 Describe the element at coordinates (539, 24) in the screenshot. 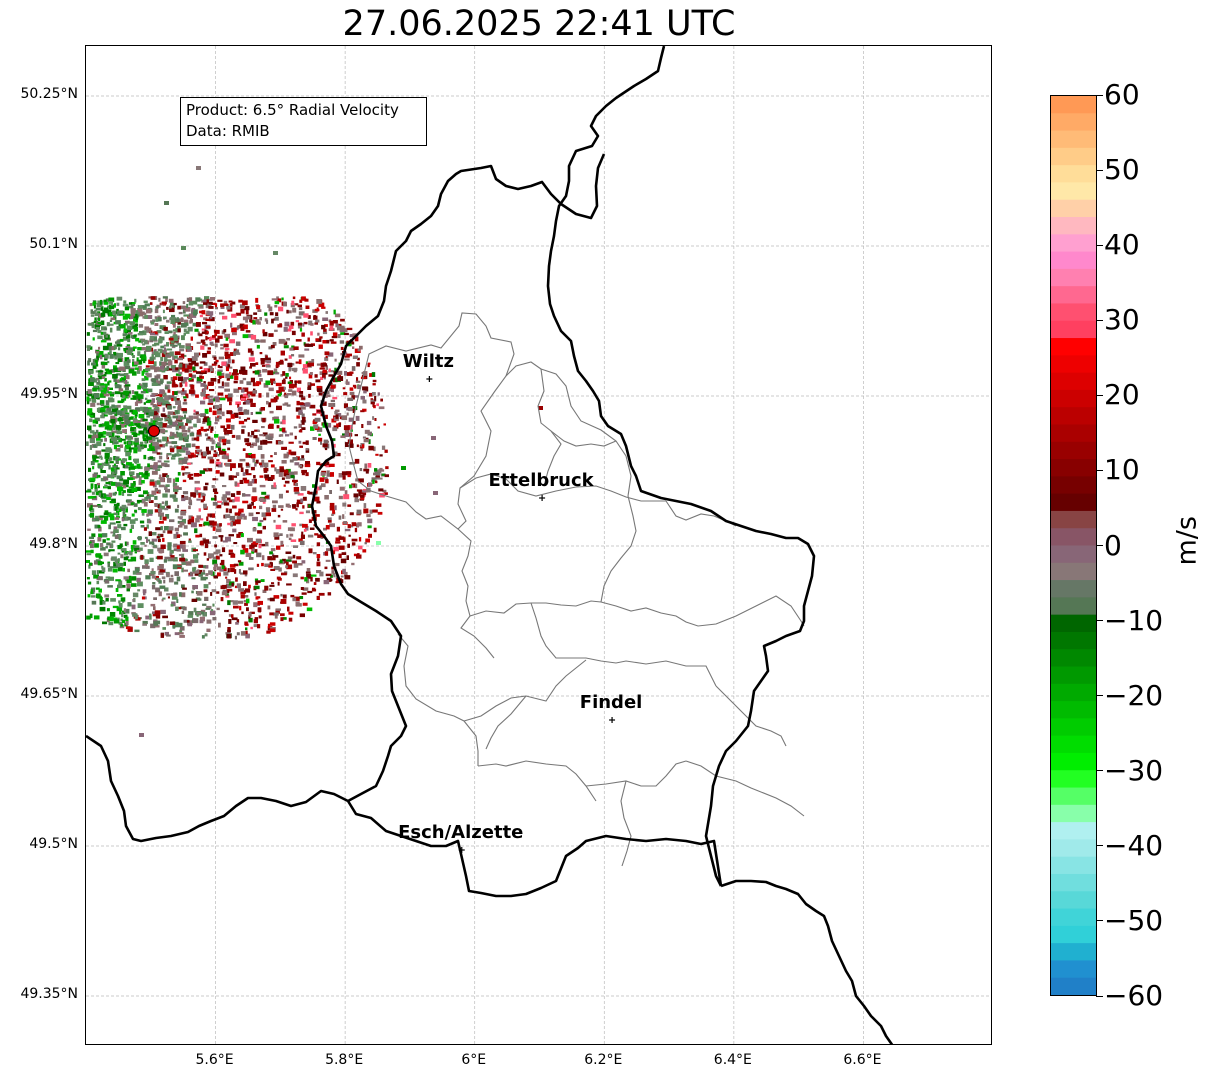

I see `chart-title: 27.06.2025 22:41 UTC` at that location.